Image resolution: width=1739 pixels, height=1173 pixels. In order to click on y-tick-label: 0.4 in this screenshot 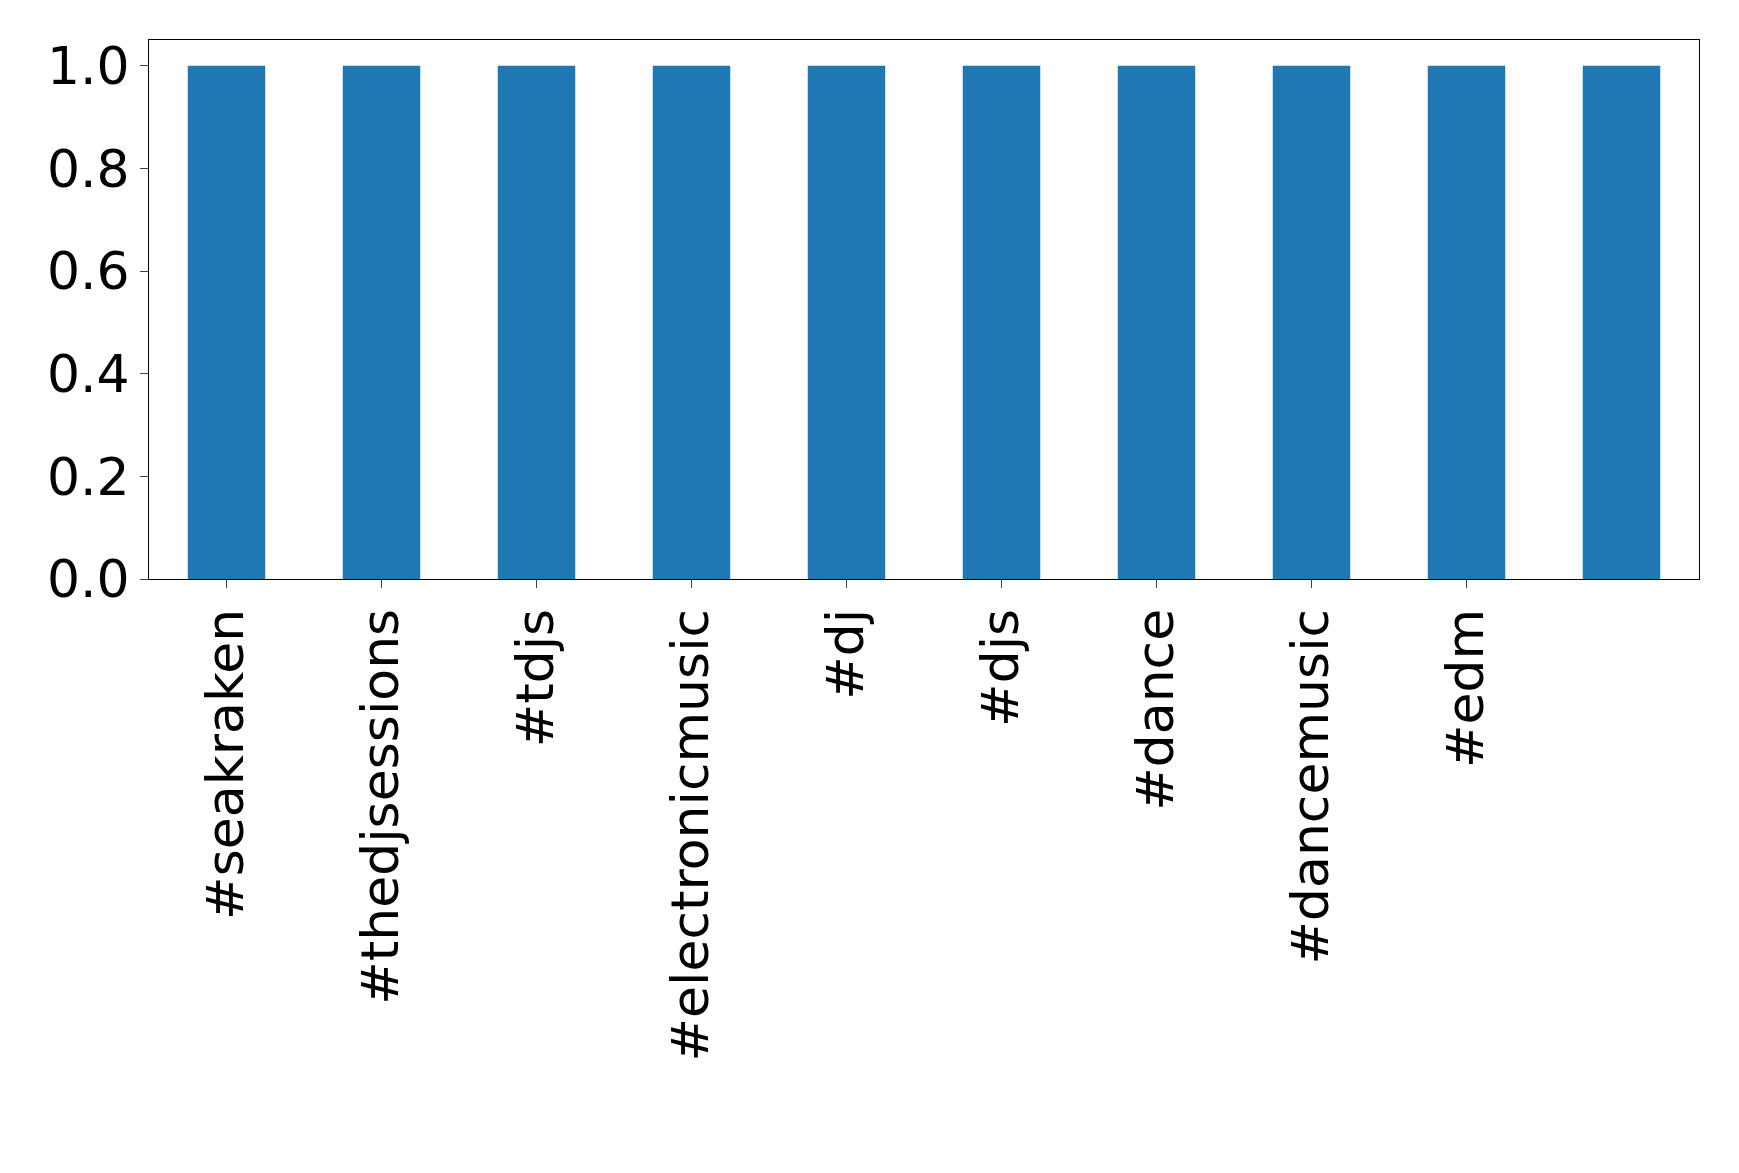, I will do `click(88, 373)`.